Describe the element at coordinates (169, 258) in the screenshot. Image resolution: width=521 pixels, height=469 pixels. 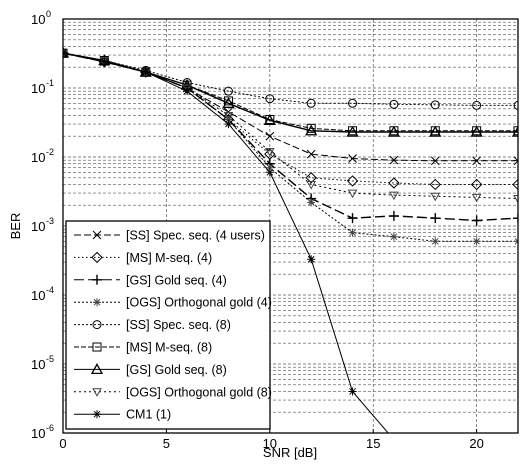
I see `legend-label: [MS] M-seq. (4)` at that location.